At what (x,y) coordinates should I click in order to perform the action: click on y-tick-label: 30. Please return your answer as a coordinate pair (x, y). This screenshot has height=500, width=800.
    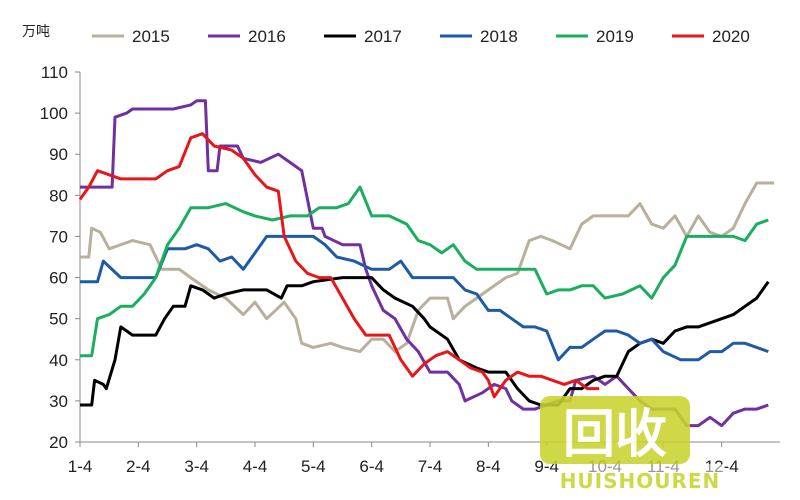
    Looking at the image, I should click on (58, 401).